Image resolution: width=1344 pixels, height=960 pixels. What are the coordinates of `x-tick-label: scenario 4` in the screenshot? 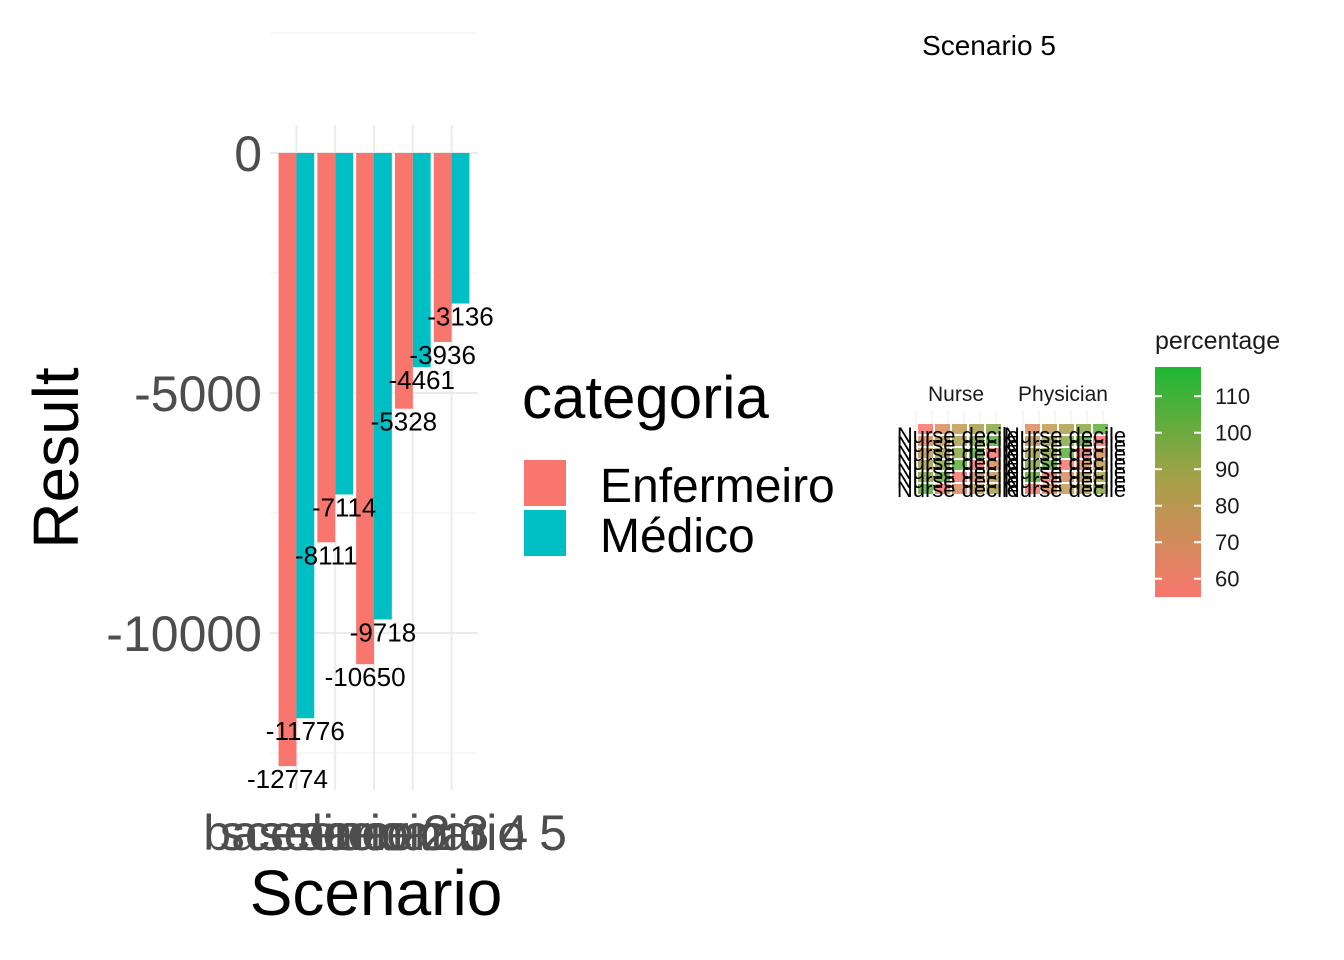 It's located at (412, 833).